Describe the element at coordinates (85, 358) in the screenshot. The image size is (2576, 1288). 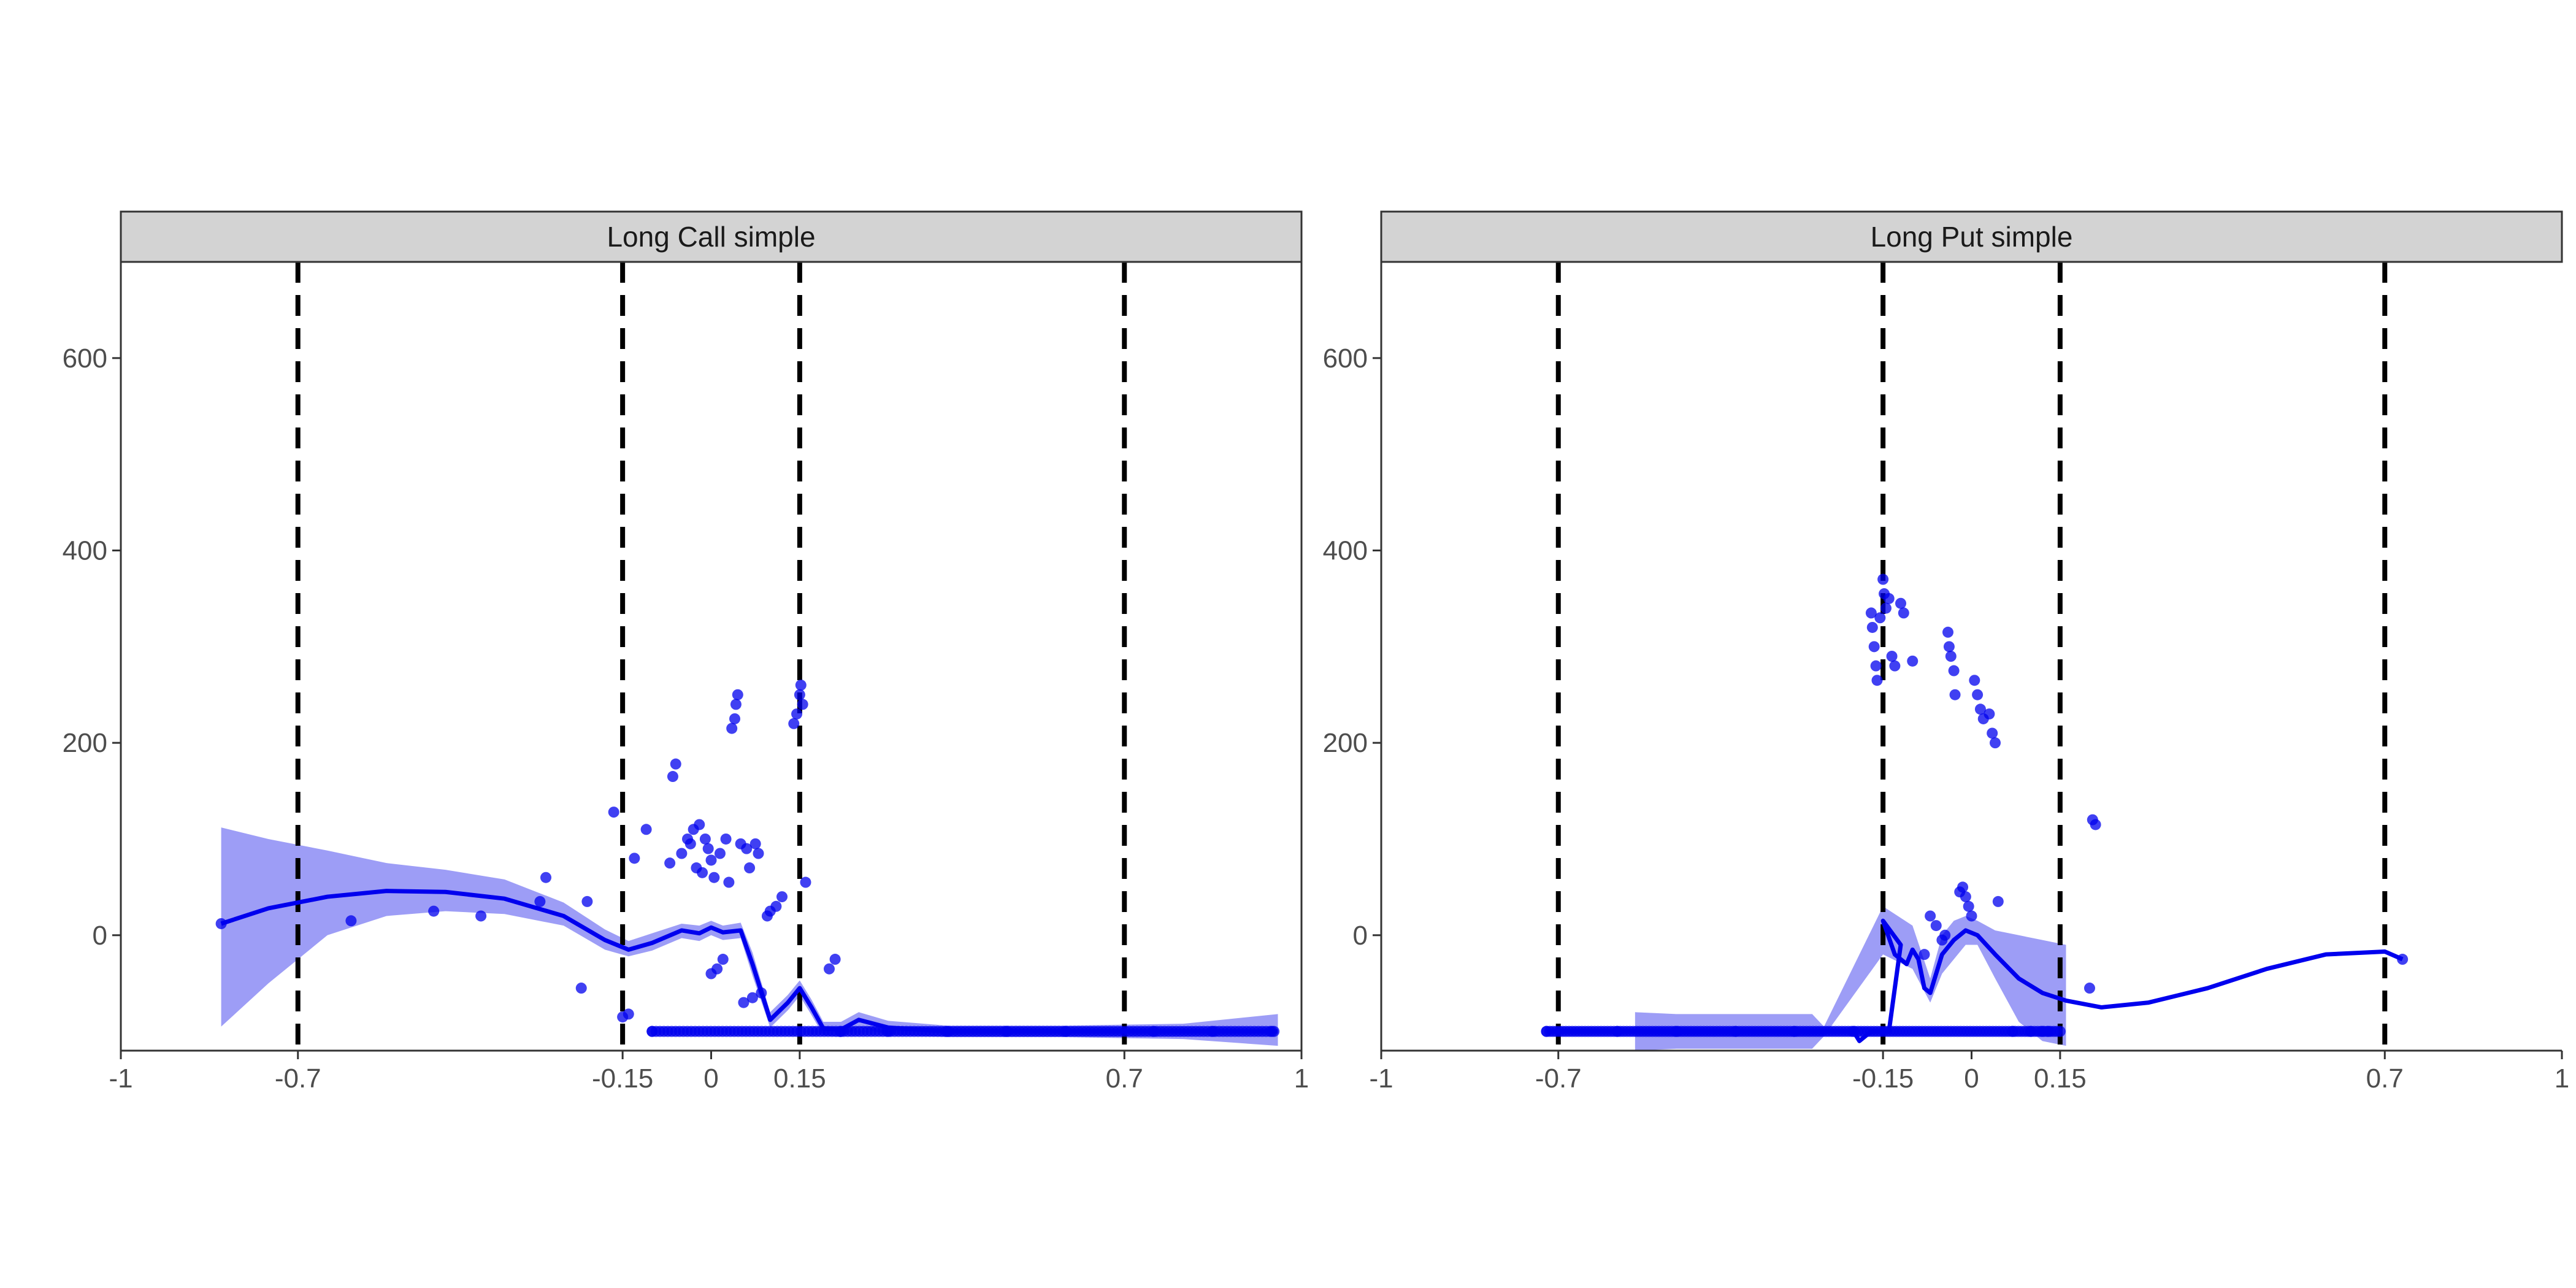
I see `y-tick-label: 600` at that location.